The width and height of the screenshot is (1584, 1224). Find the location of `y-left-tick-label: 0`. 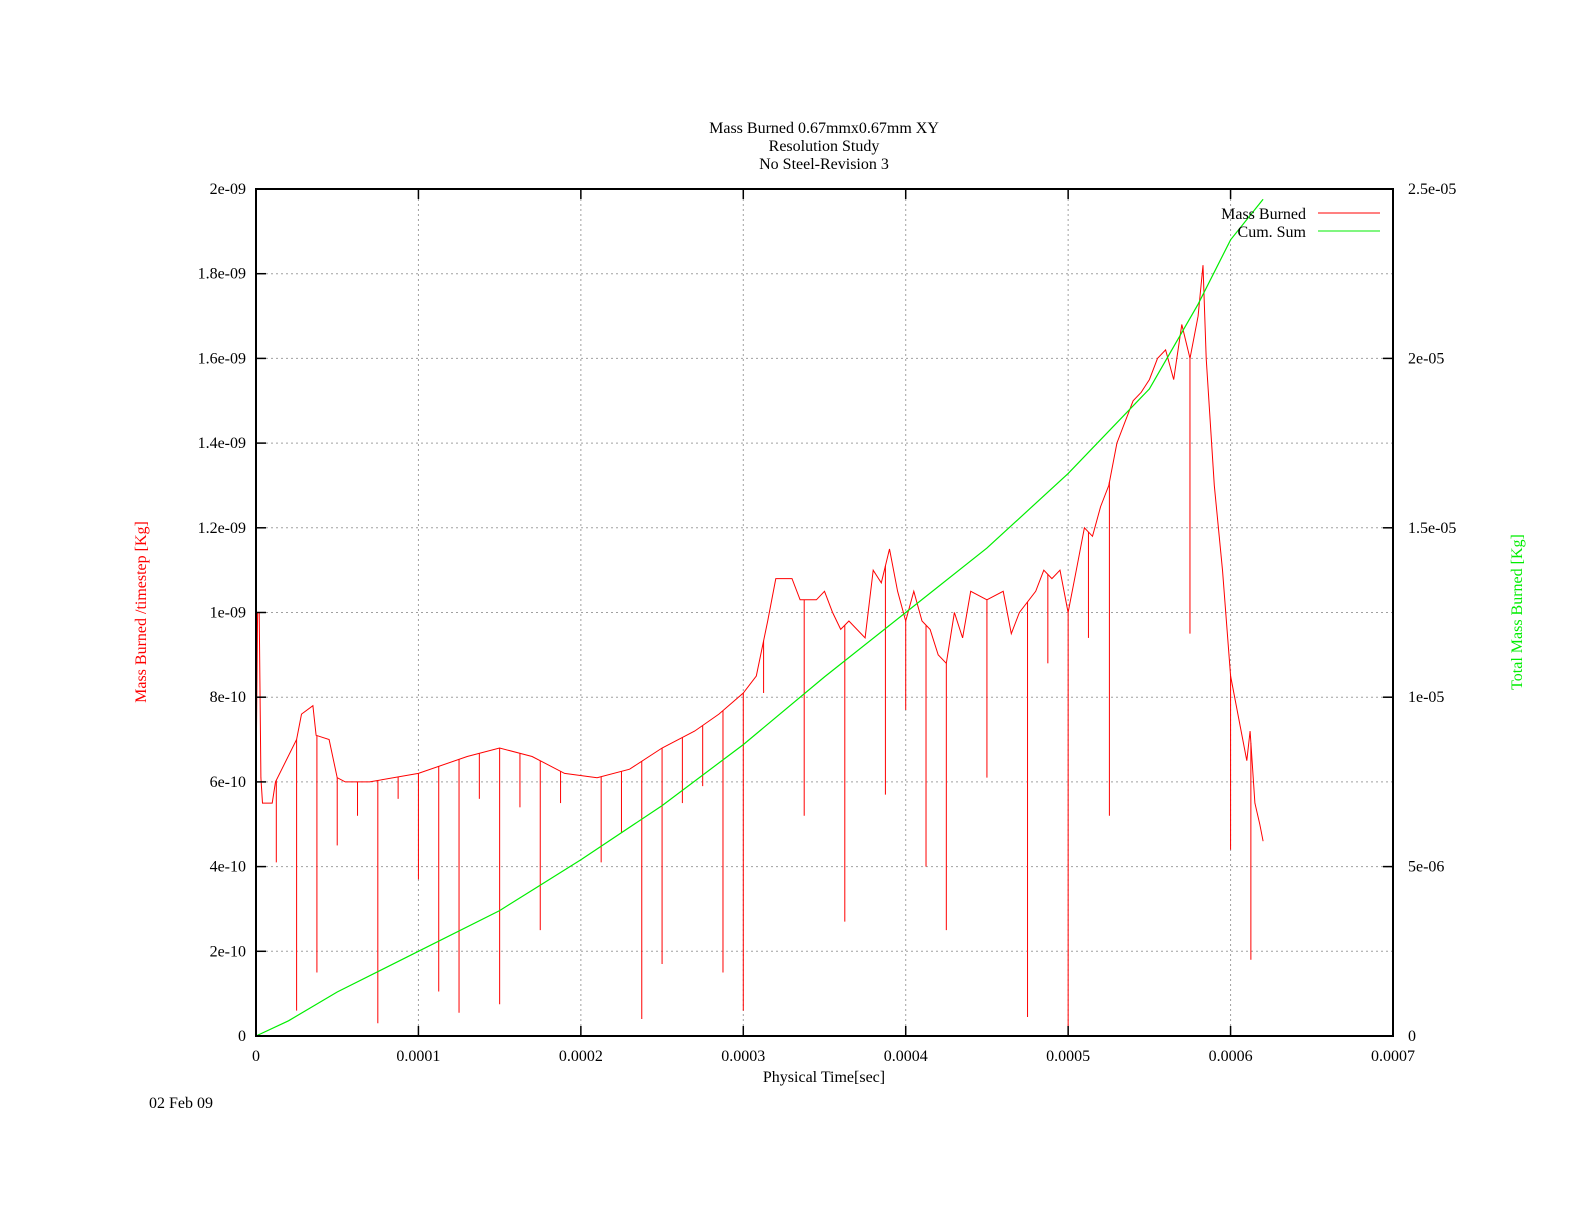

y-left-tick-label: 0 is located at coordinates (242, 1036).